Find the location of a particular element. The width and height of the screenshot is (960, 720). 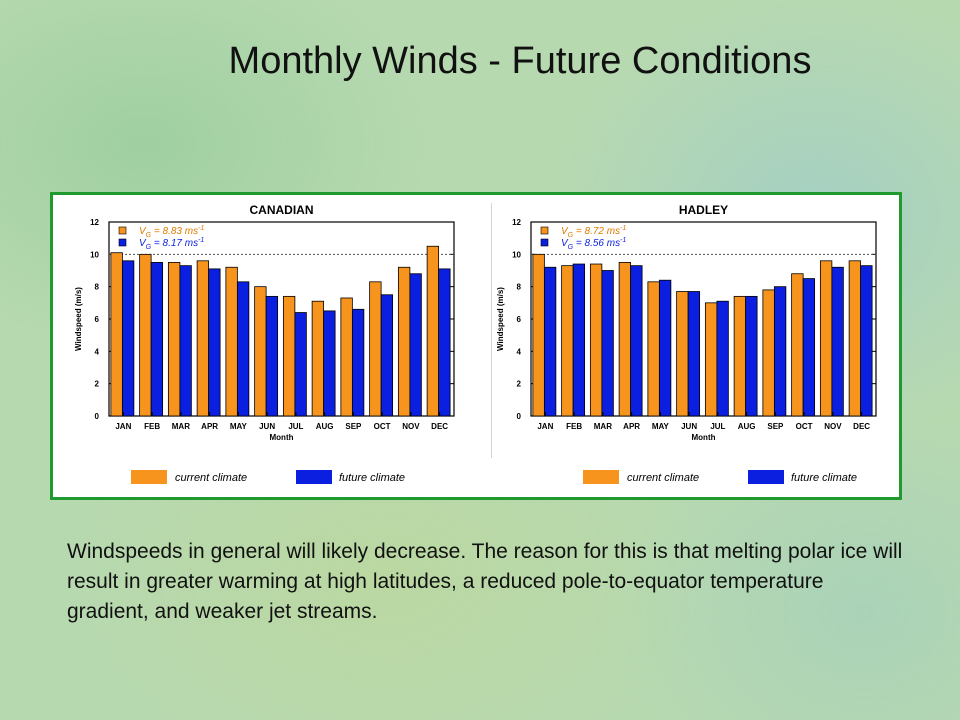

chart-divider is located at coordinates (491, 330).